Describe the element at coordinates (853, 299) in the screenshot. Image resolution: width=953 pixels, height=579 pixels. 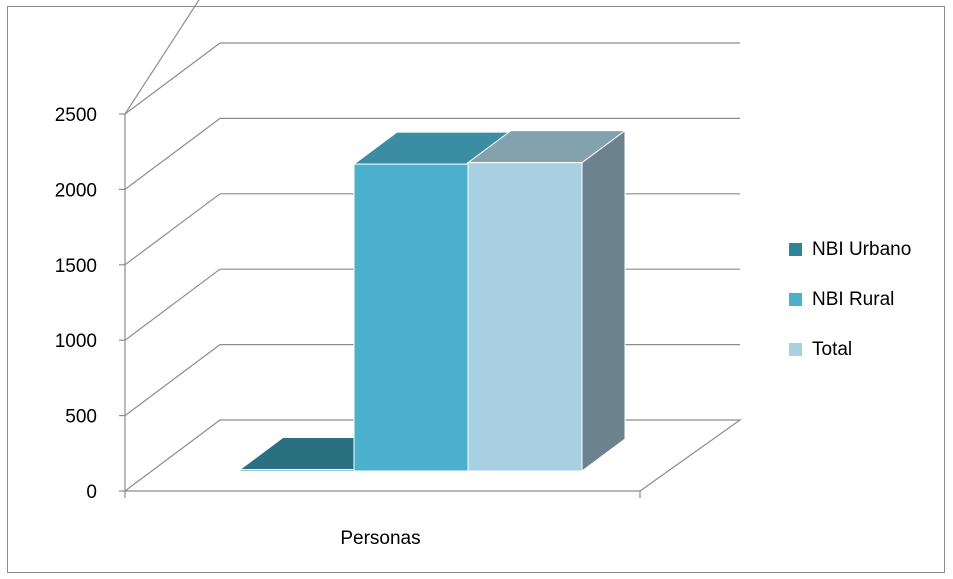
I see `legend-label-nbi-rural: NBI Rural` at that location.